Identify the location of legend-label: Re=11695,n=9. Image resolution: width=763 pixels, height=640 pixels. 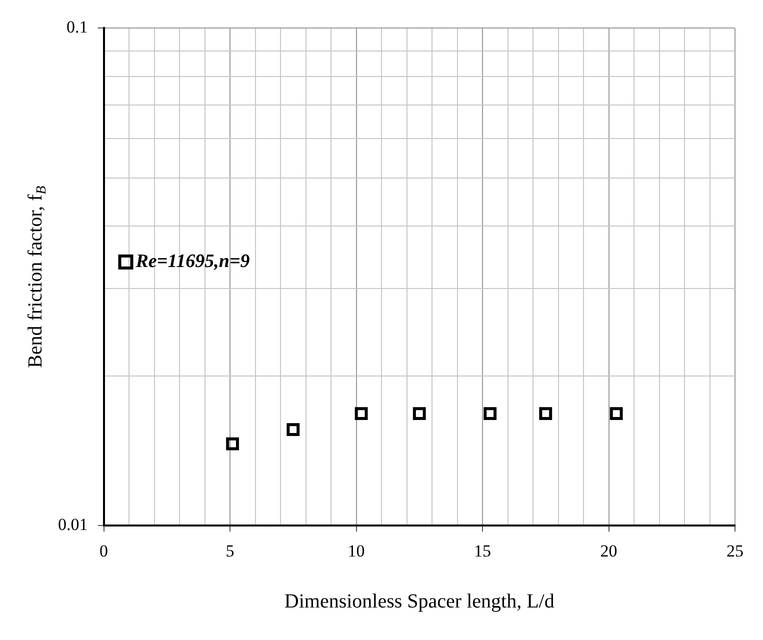
(192, 261).